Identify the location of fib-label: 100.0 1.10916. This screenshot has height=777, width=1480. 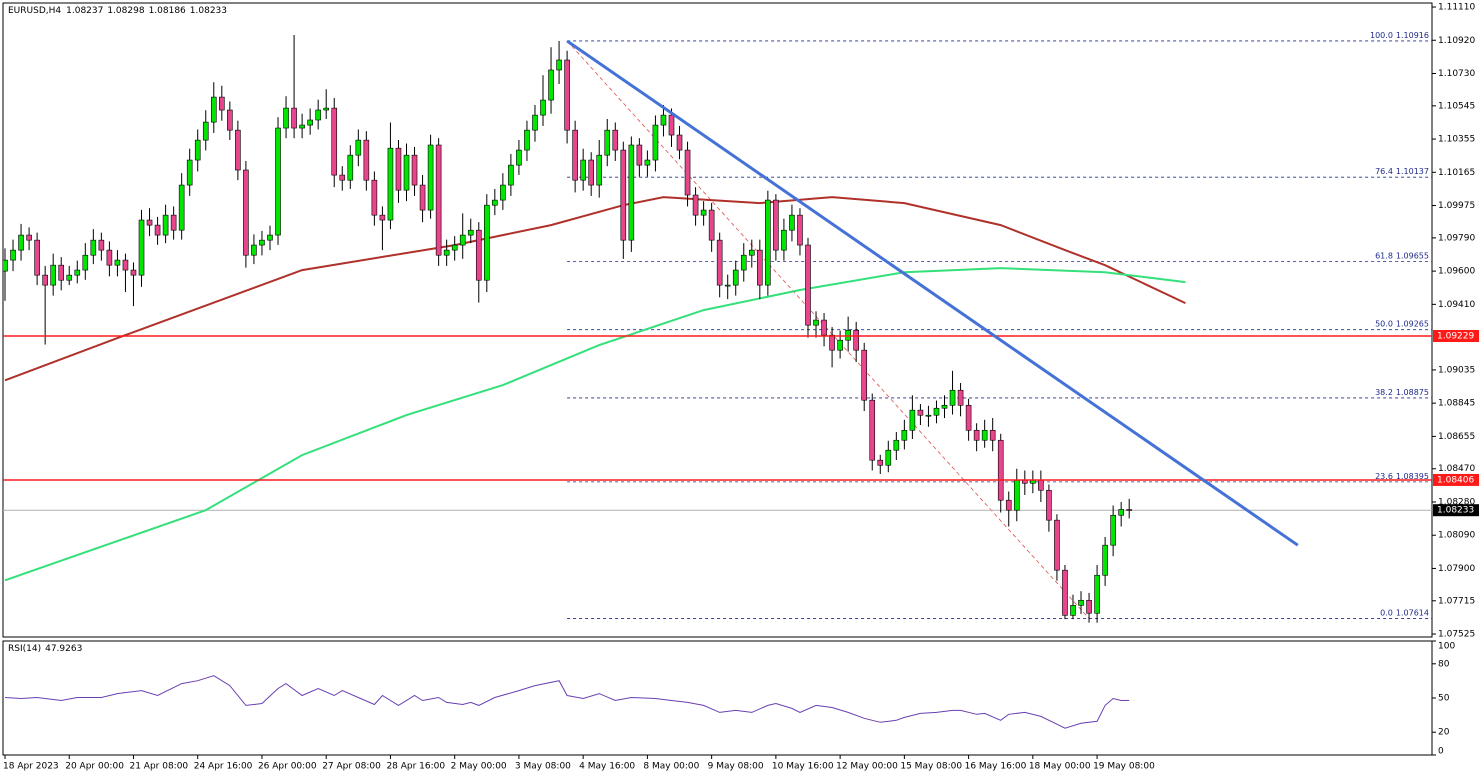
(1399, 34).